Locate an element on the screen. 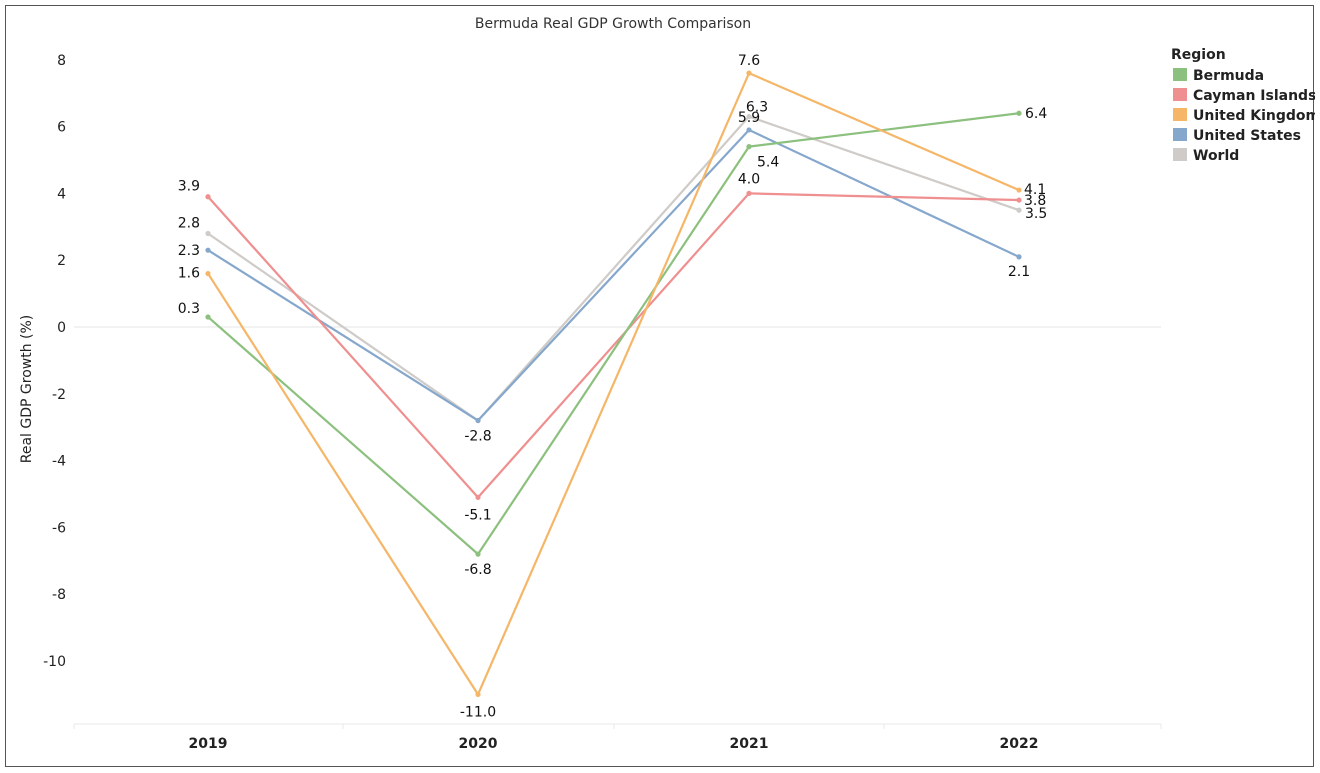 Image resolution: width=1320 pixels, height=773 pixels. legend-swatch-world is located at coordinates (1180, 154).